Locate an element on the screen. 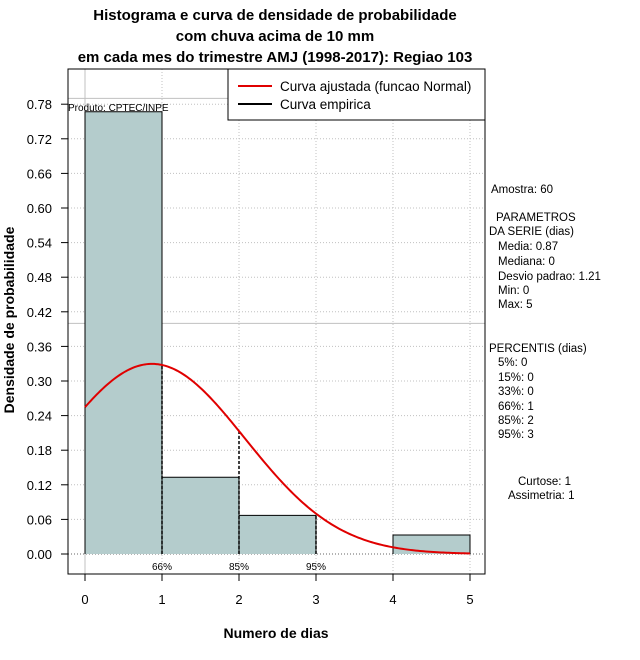  y-tick-label: 0.30 is located at coordinates (39, 381).